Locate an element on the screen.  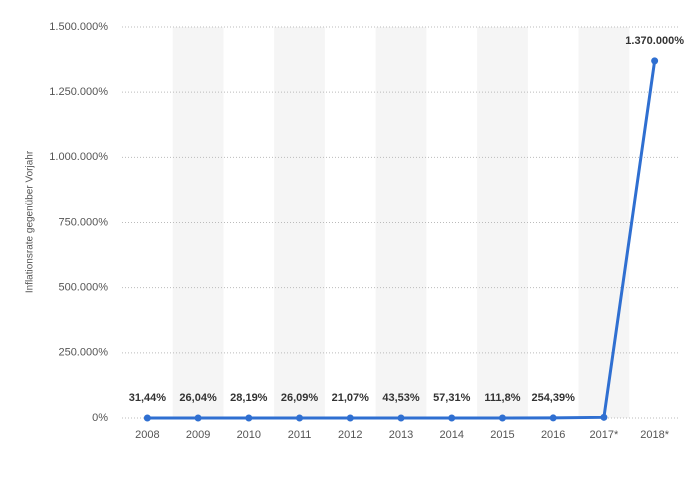
x-tick-label: 2018* is located at coordinates (654, 435).